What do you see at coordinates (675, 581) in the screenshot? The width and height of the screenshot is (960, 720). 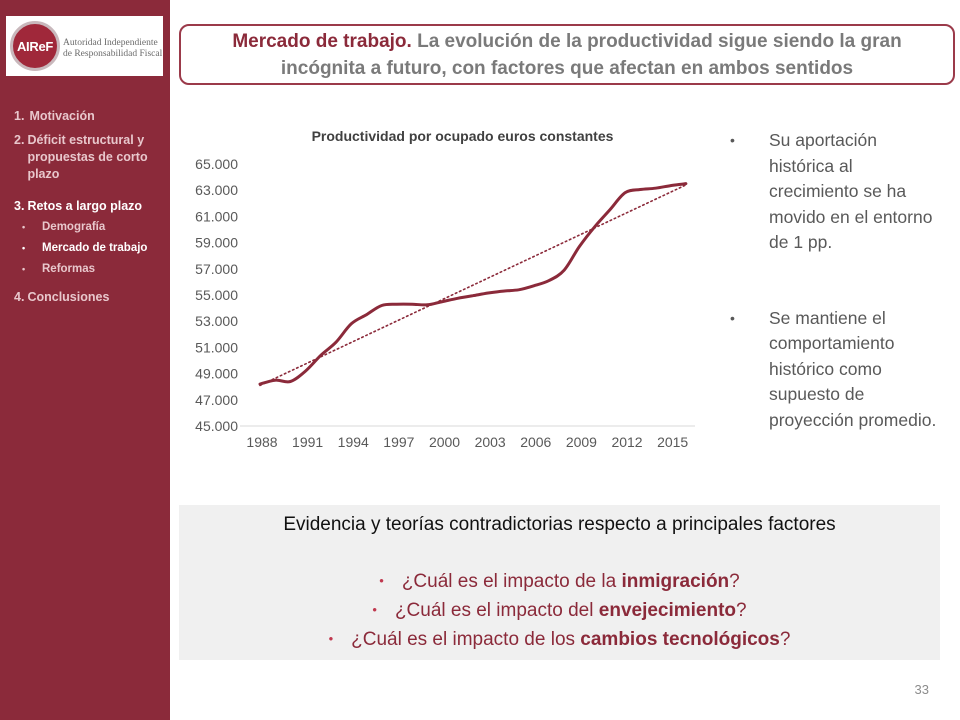 I see `question-keyword: inmigración` at bounding box center [675, 581].